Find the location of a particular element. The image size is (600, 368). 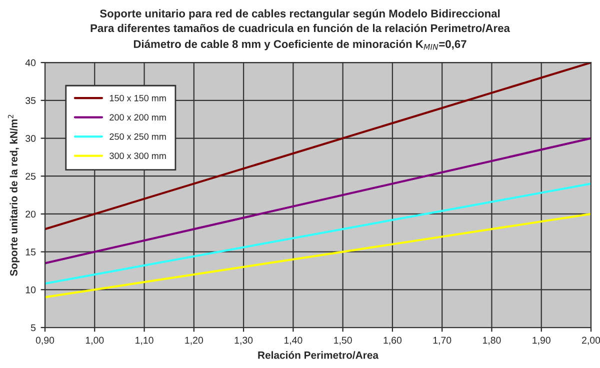

x-tick-label: 1,60 is located at coordinates (393, 340).